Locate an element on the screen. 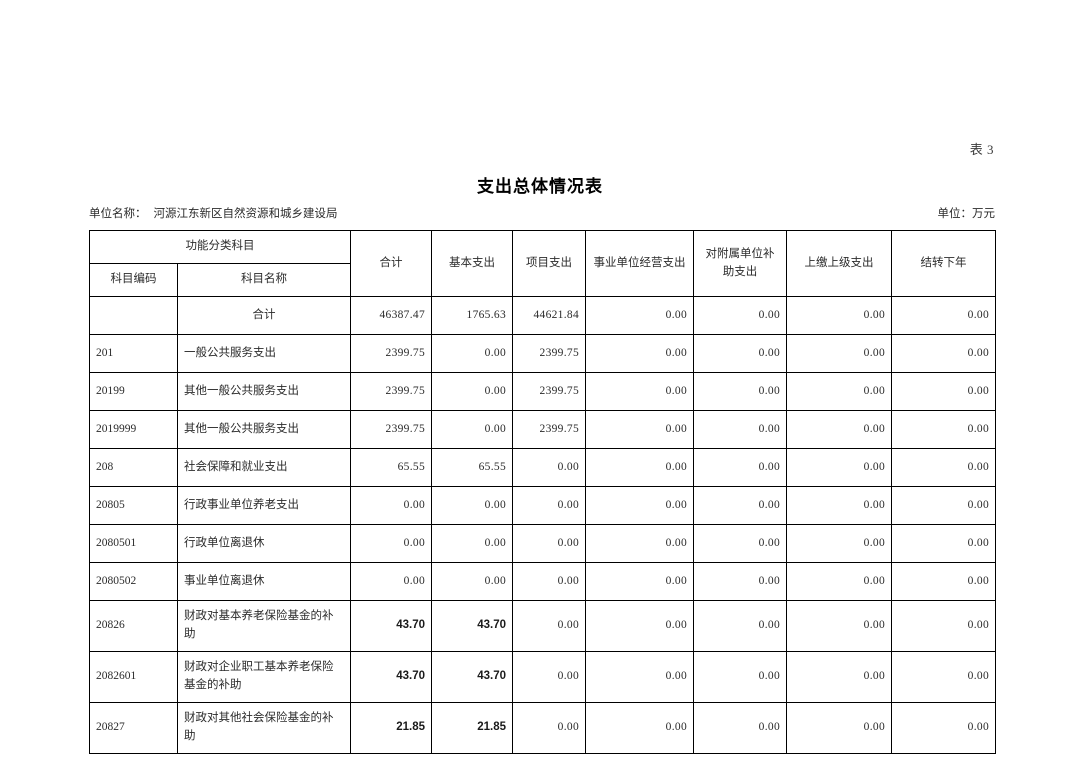 This screenshot has height=763, width=1080. header-basic-expenditure: 基本支出 is located at coordinates (472, 263).